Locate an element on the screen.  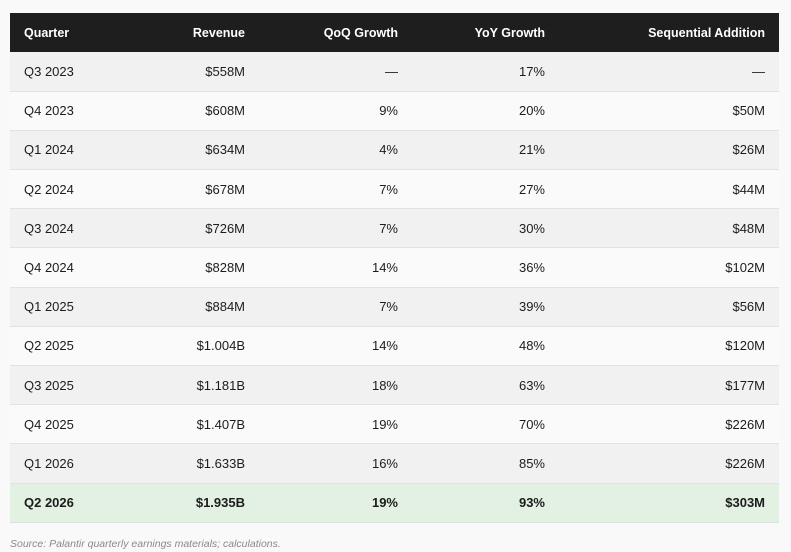
sequential-addition-cell: $56M is located at coordinates (748, 307).